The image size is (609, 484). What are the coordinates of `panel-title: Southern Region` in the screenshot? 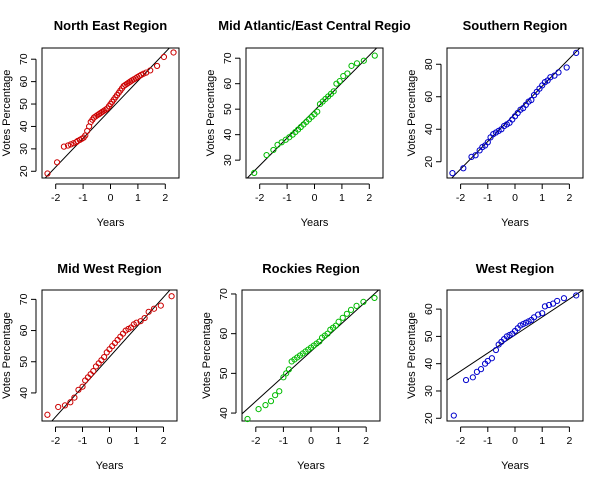 It's located at (515, 25).